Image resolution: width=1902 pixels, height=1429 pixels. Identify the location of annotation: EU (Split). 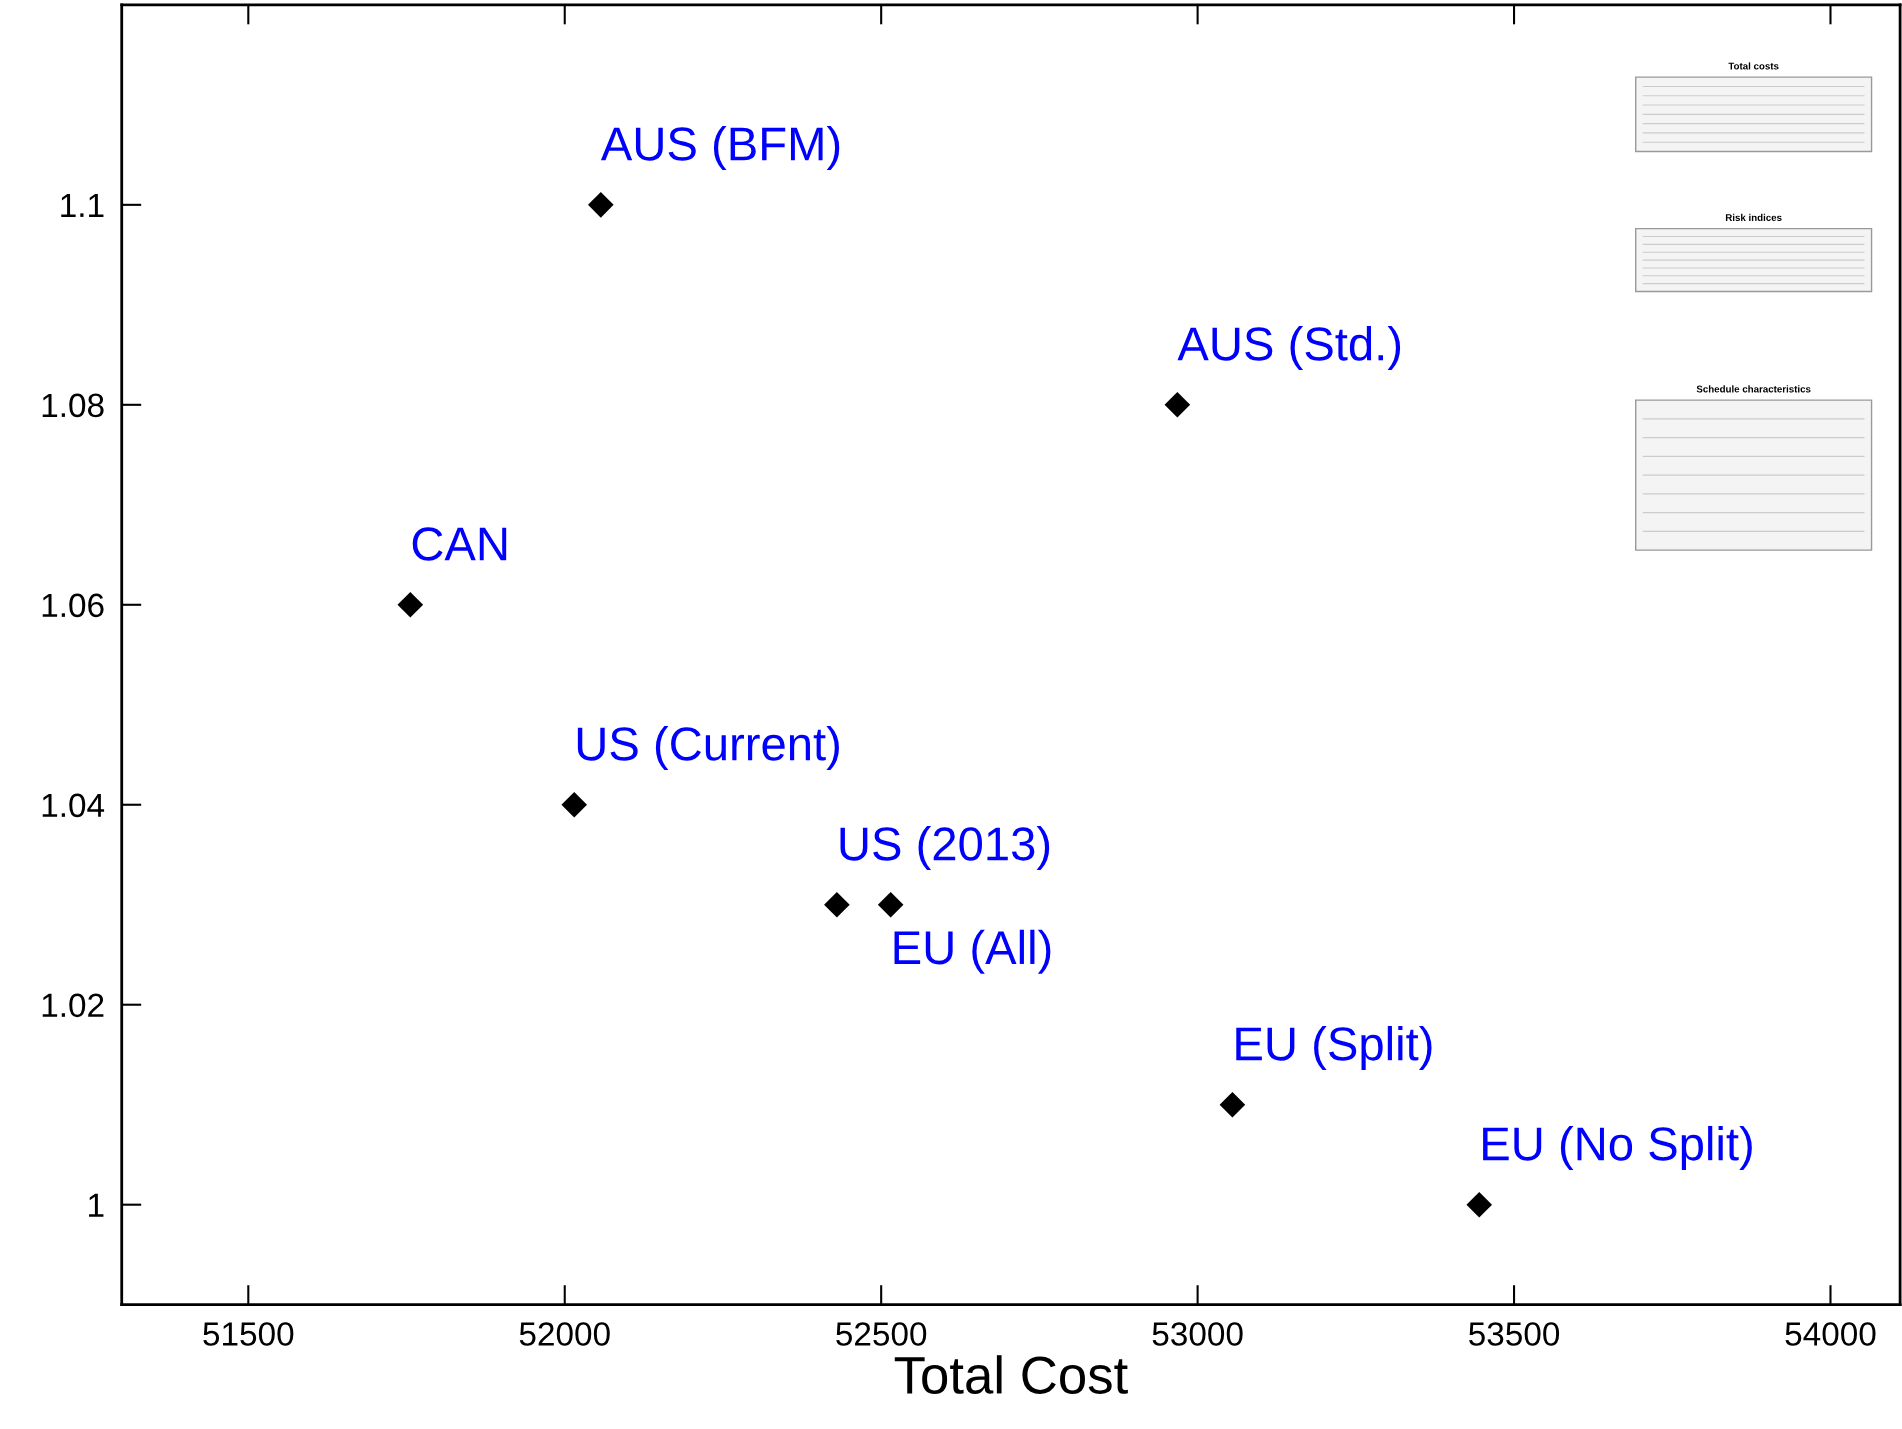
(1334, 1047).